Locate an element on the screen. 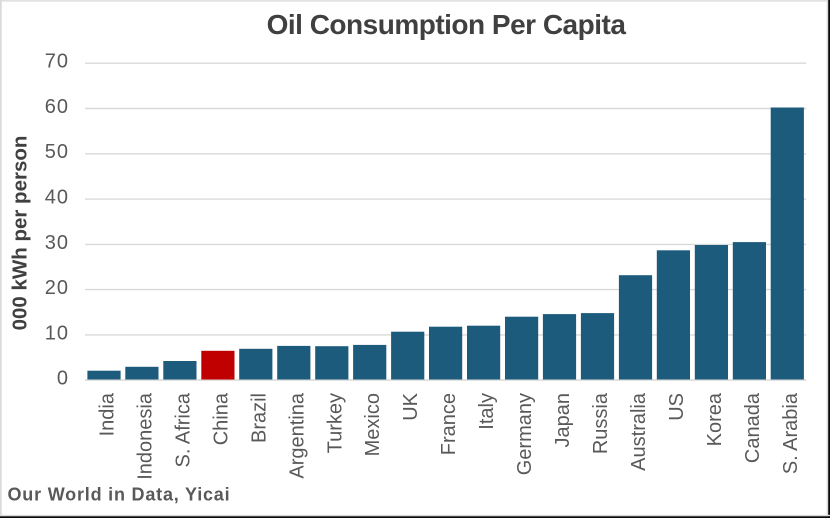 This screenshot has width=830, height=523. svg-text: France is located at coordinates (449, 424).